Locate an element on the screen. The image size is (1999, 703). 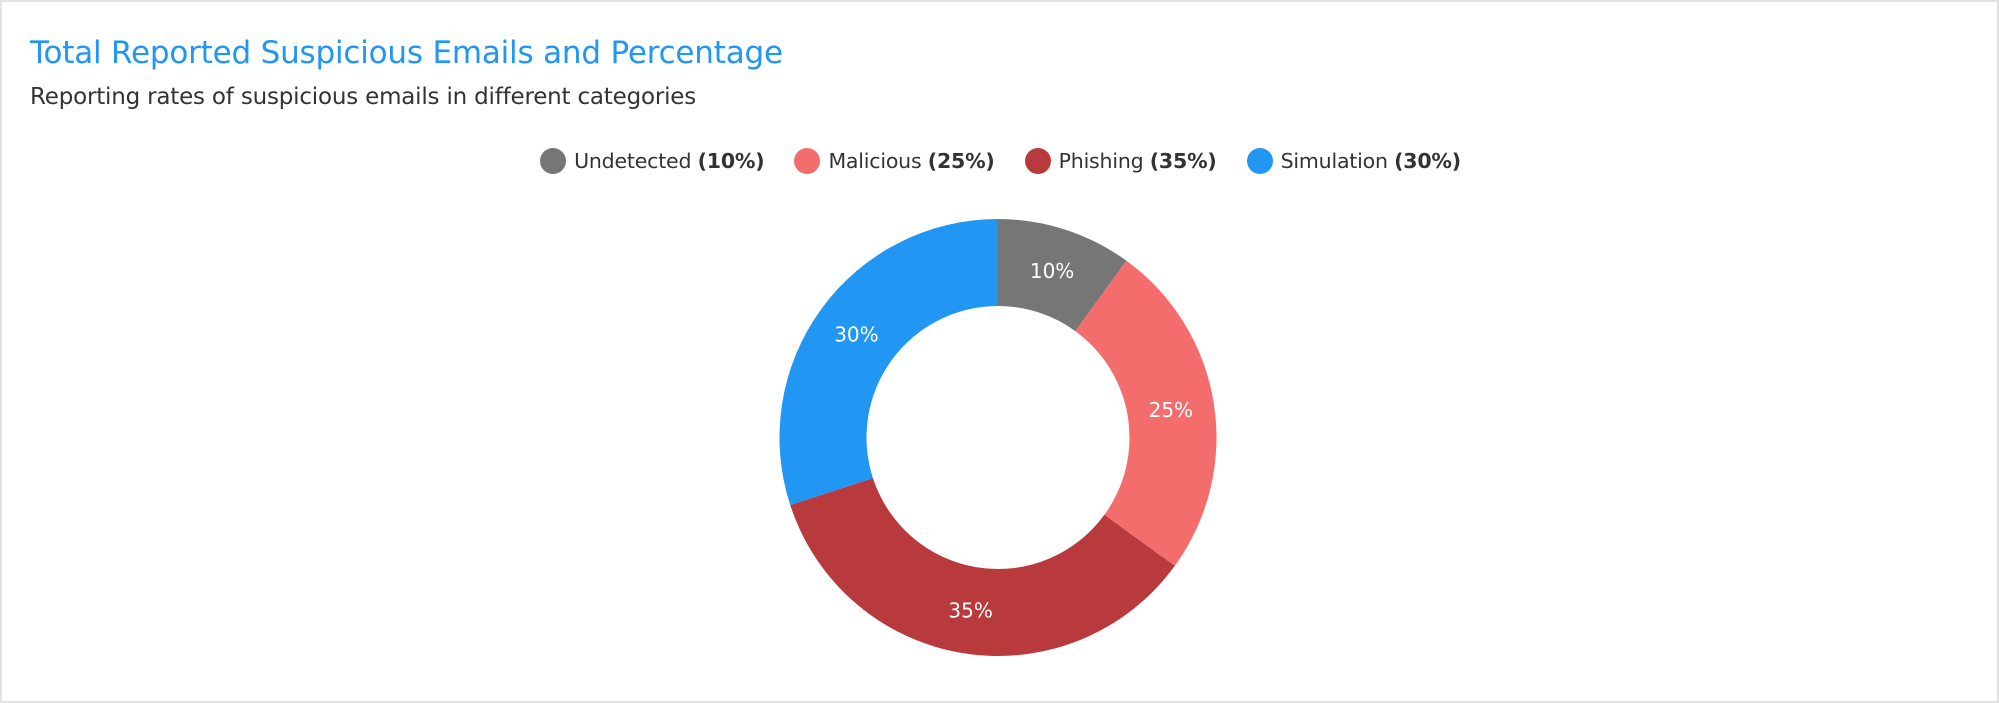
legend-name: Undetected is located at coordinates (633, 161).